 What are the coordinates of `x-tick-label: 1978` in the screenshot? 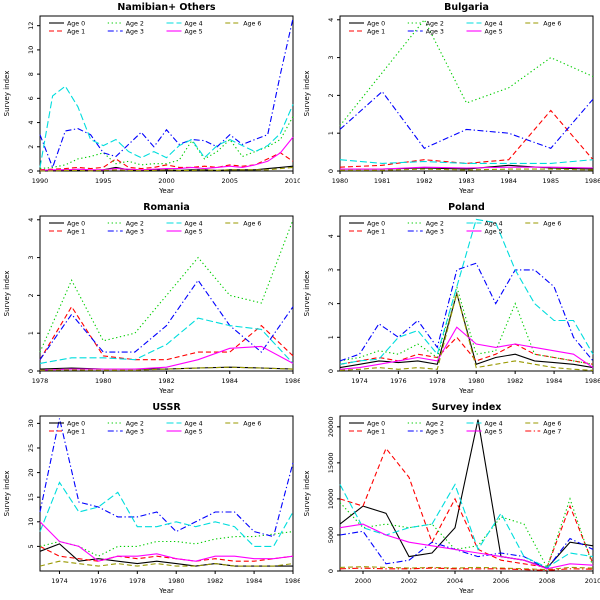 It's located at (137, 581).